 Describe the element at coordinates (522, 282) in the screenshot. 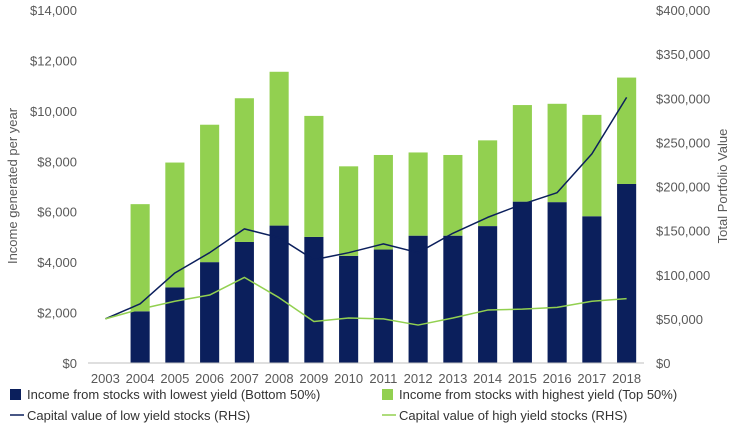

I see `bar-low-yield-2015` at that location.